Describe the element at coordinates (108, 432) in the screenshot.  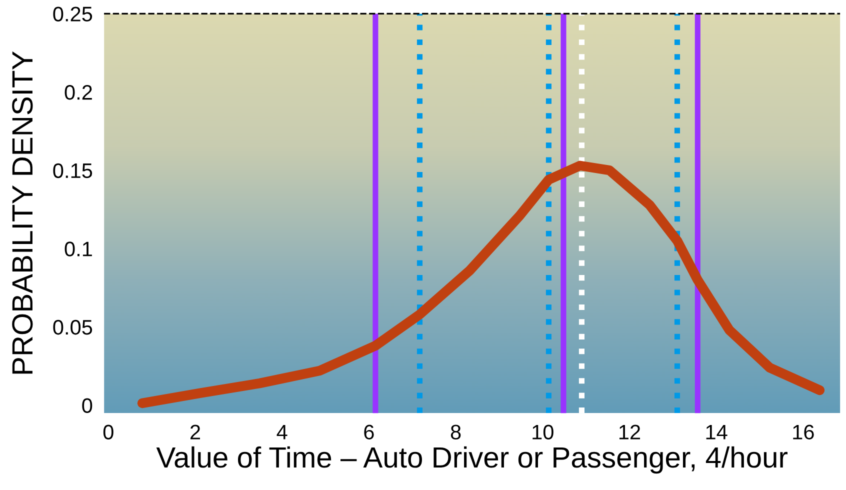
I see `x-tick-label: 0` at that location.